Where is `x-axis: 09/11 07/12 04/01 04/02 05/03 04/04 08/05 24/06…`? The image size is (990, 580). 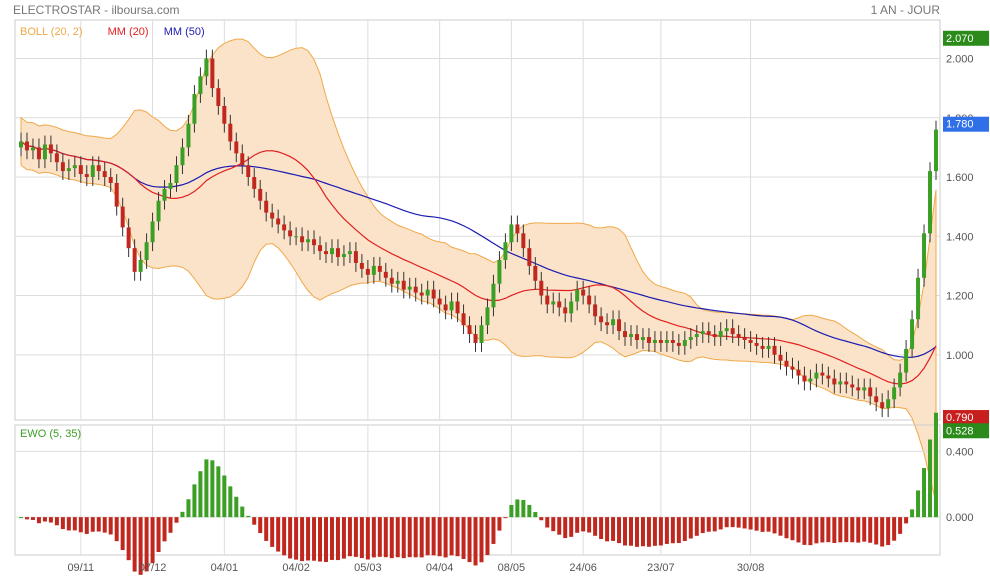 x-axis: 09/11 07/12 04/01 04/02 05/03 04/04 08/05 24/06… is located at coordinates (415, 568).